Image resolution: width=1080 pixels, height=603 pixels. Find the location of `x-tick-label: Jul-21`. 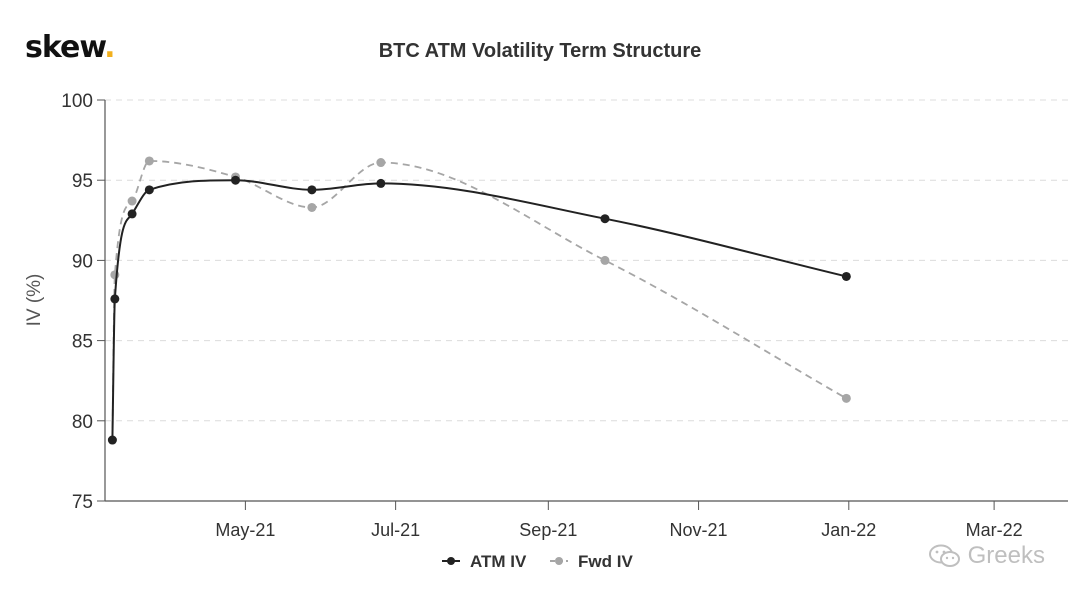

x-tick-label: Jul-21 is located at coordinates (395, 530).